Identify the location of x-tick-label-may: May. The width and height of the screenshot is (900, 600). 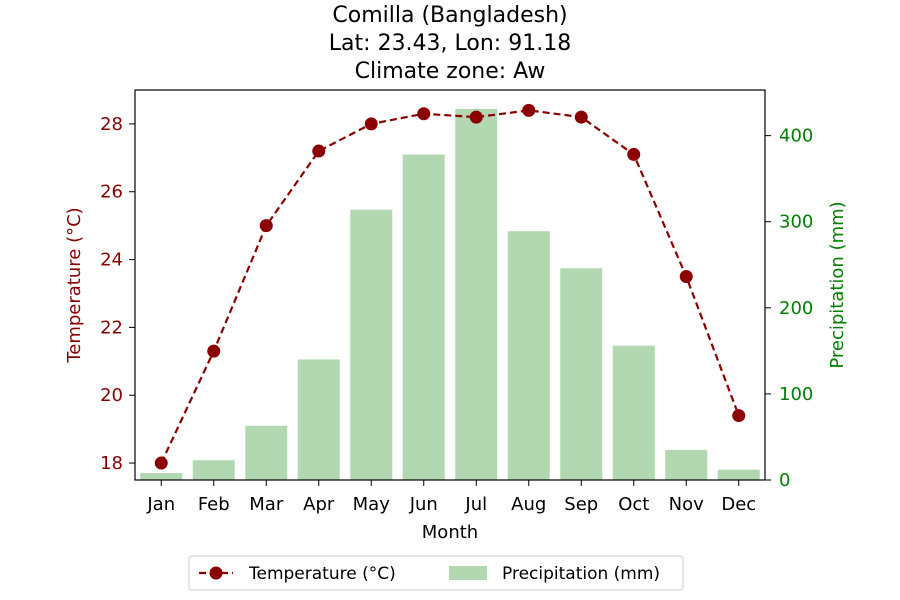
(372, 504).